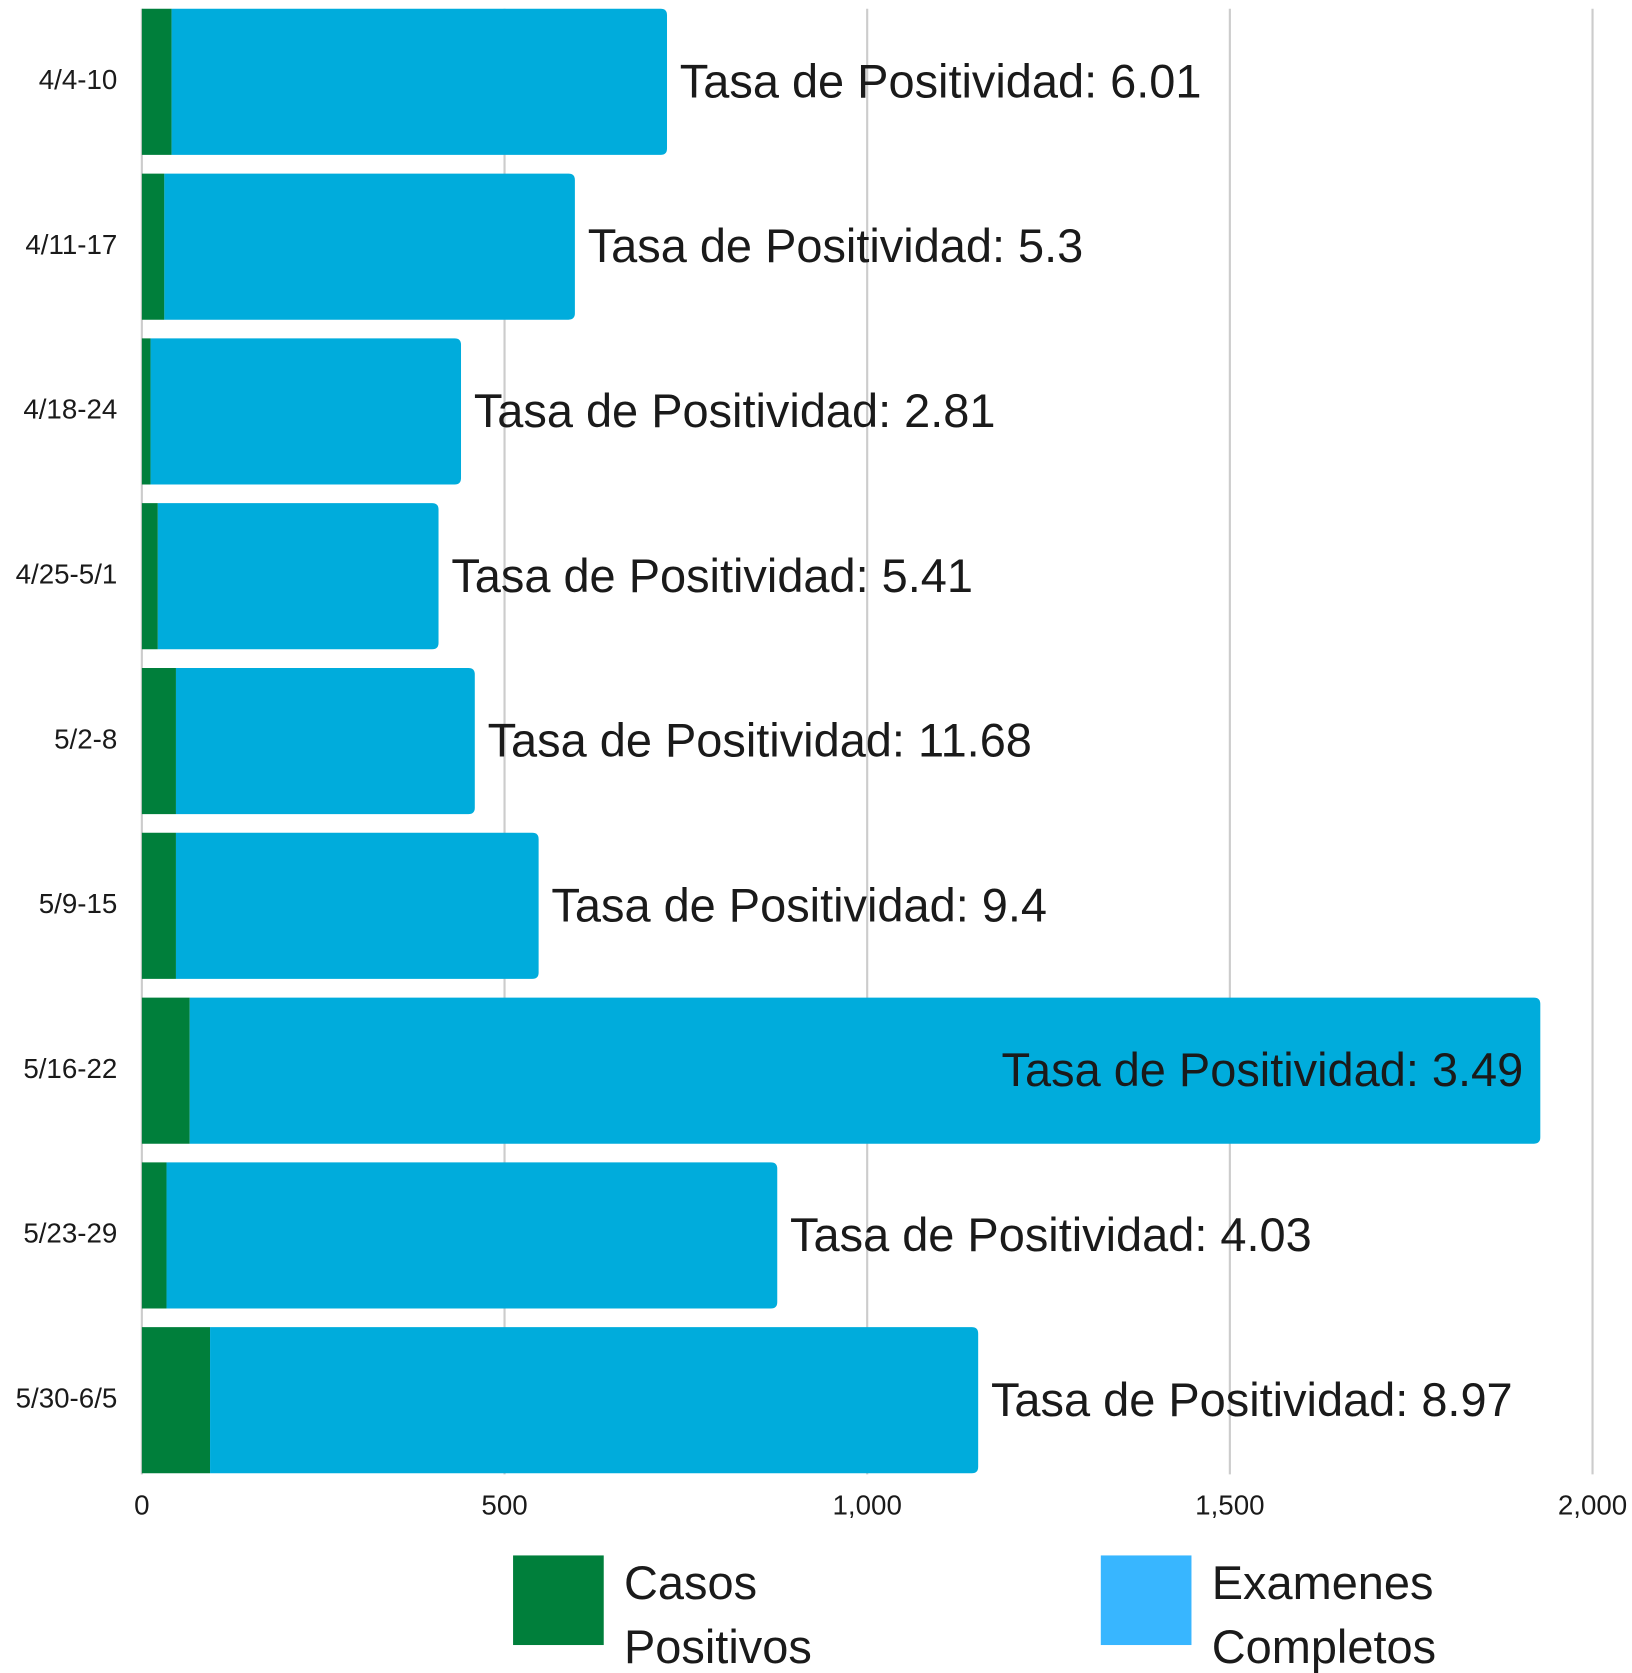 This screenshot has width=1632, height=1673. Describe the element at coordinates (85, 738) in the screenshot. I see `y-tick-label: 5/2-8` at that location.